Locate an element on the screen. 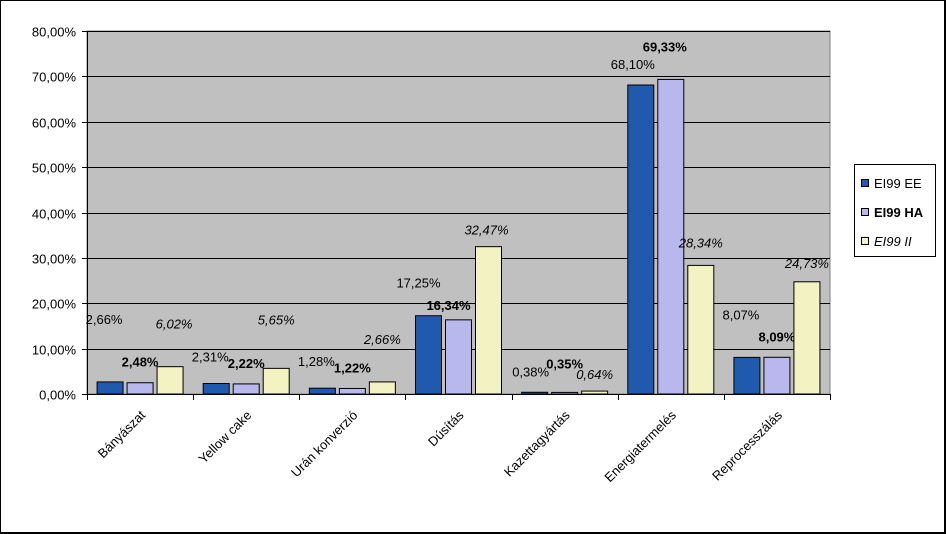  y-tick-label: 20,00% is located at coordinates (54, 304).